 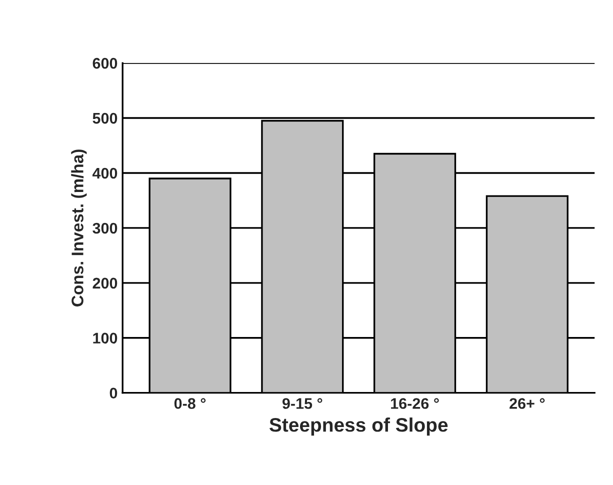 What do you see at coordinates (105, 283) in the screenshot?
I see `y-tick-label: 200` at bounding box center [105, 283].